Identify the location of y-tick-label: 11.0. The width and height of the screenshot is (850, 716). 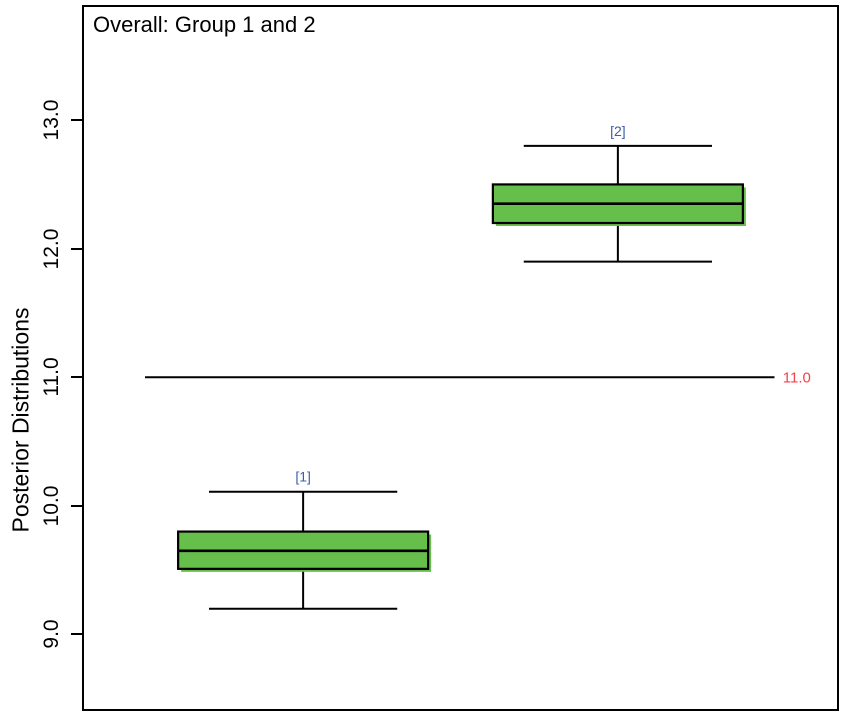
(51, 377).